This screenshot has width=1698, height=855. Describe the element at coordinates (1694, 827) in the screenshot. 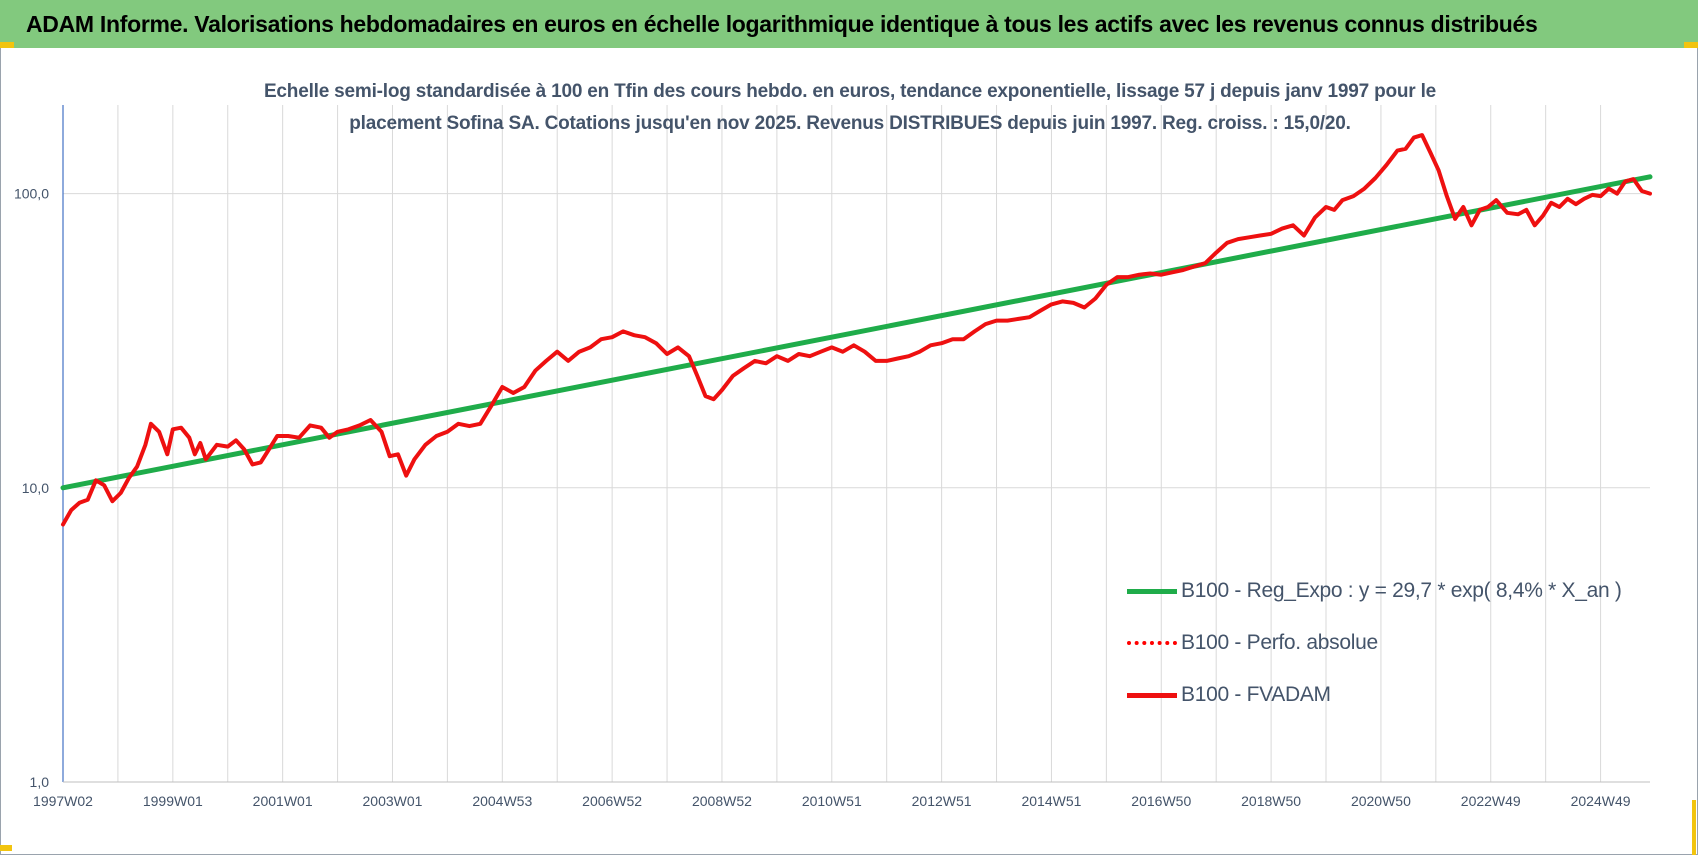

I see `corner-accent-bottom-right` at that location.